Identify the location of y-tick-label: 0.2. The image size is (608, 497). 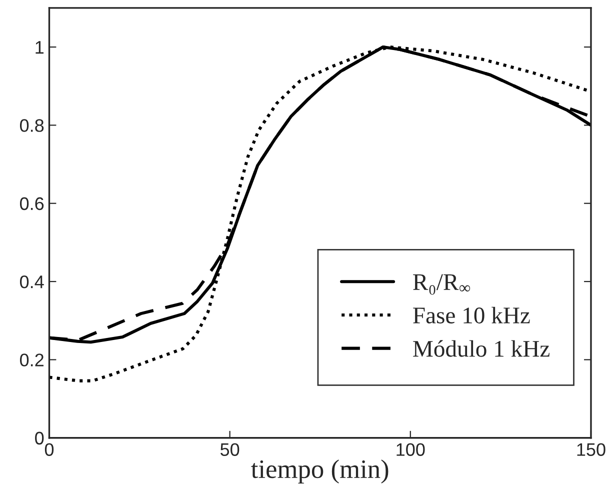
(32, 360).